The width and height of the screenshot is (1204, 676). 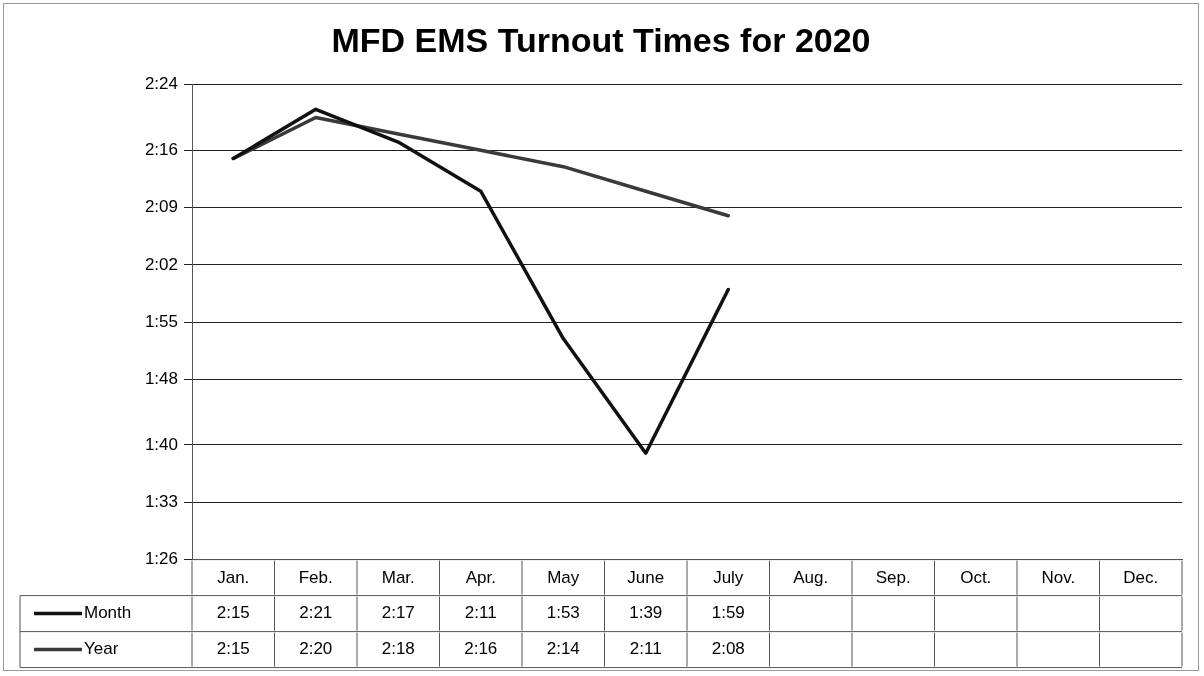 I want to click on y-tick-label: 2:24, so click(x=161, y=84).